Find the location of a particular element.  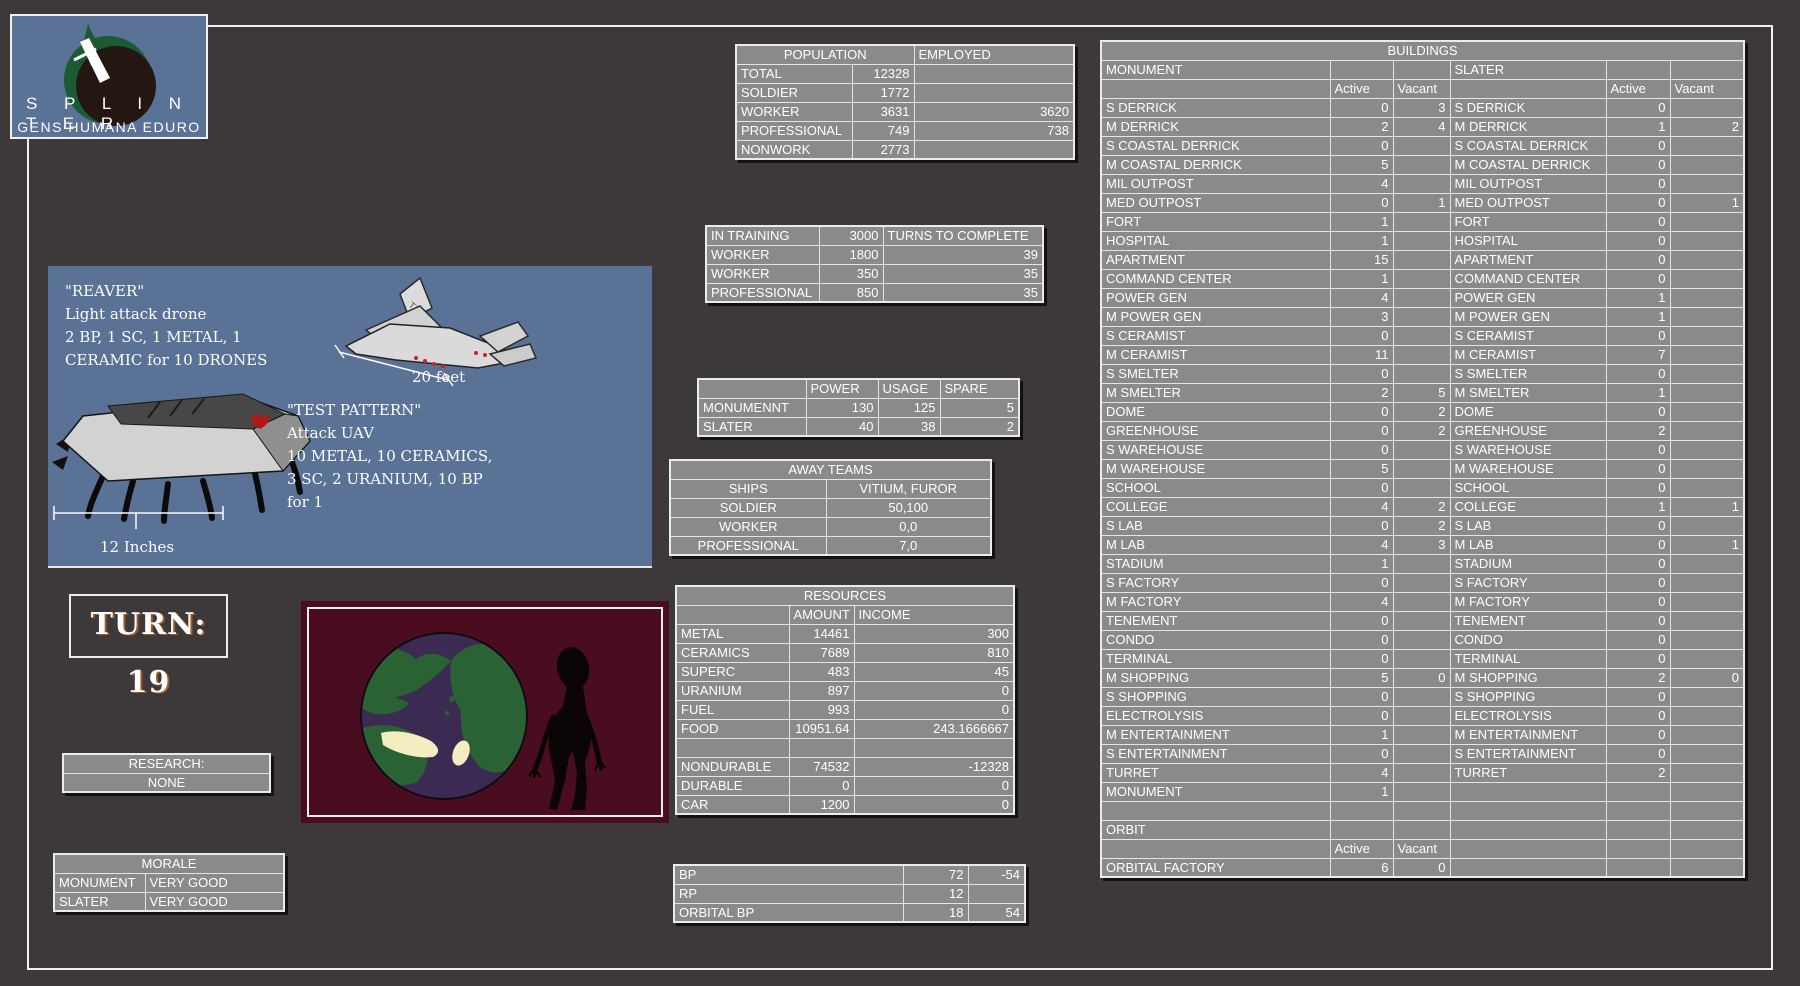

resource-income: 45 is located at coordinates (934, 671).